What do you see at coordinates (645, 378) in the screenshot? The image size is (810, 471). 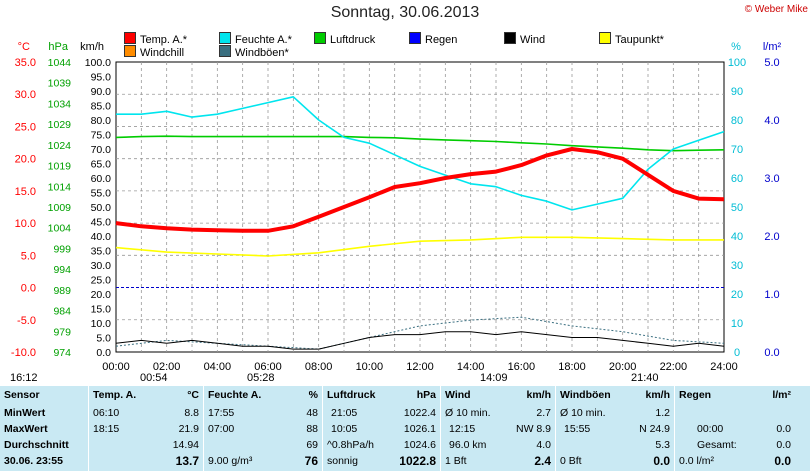 I see `sunset-time: 21:40` at bounding box center [645, 378].